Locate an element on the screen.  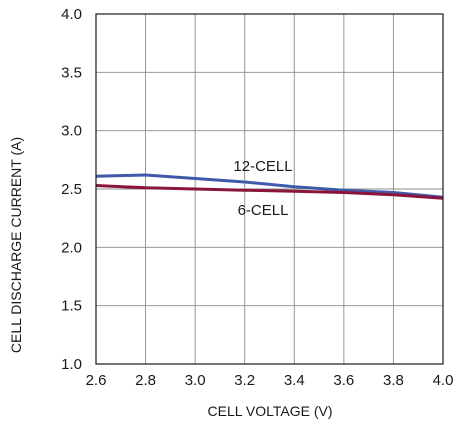
series-line-12-cell is located at coordinates (269, 186).